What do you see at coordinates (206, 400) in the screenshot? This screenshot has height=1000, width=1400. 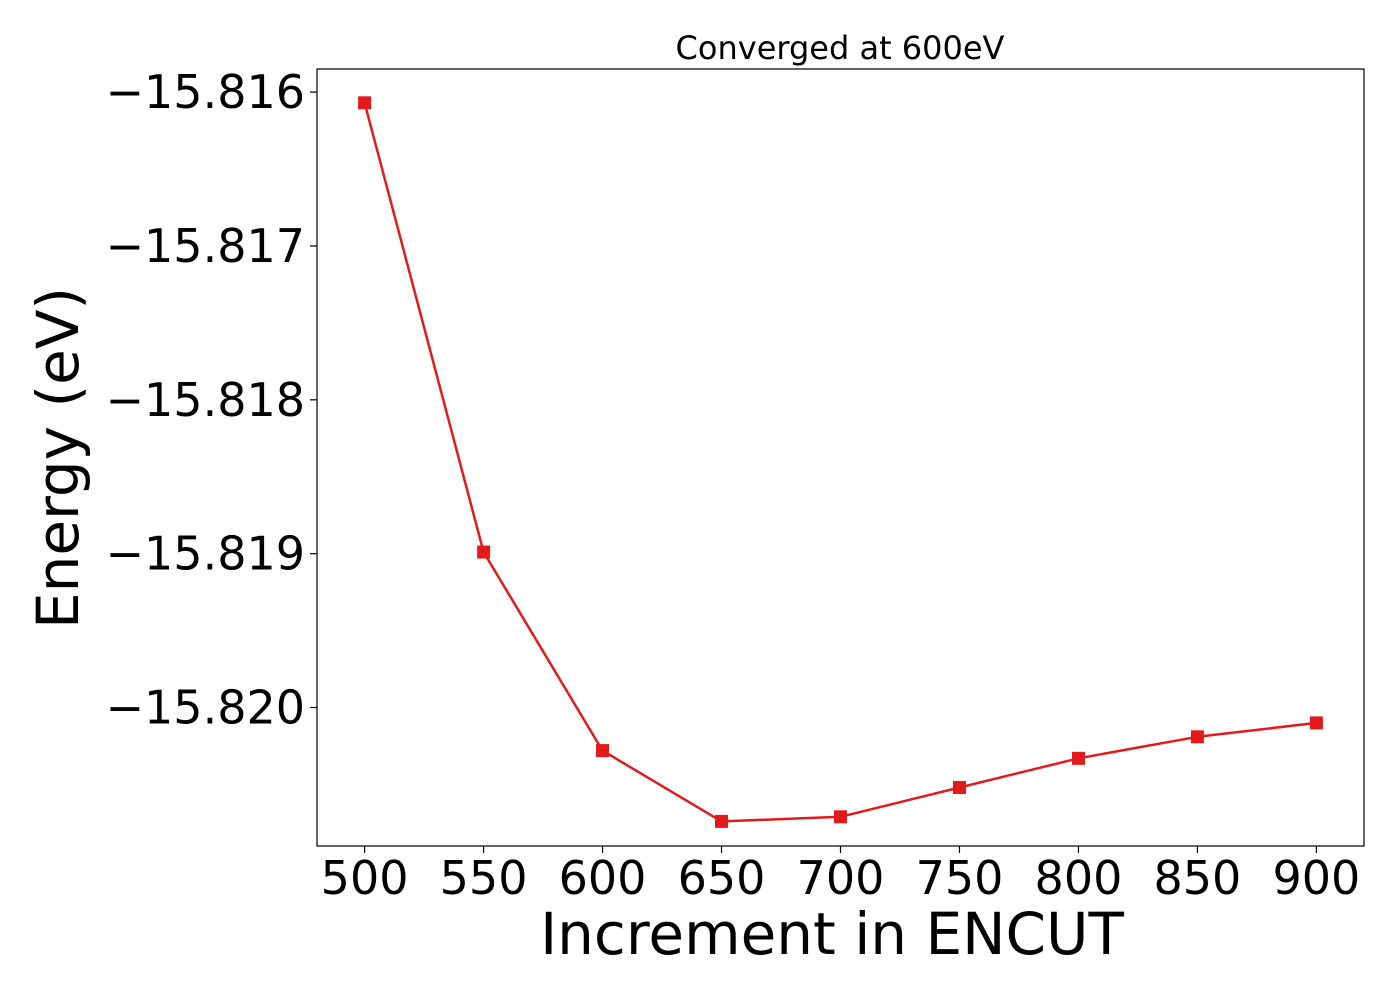 I see `y-tick-label: −15.818` at bounding box center [206, 400].